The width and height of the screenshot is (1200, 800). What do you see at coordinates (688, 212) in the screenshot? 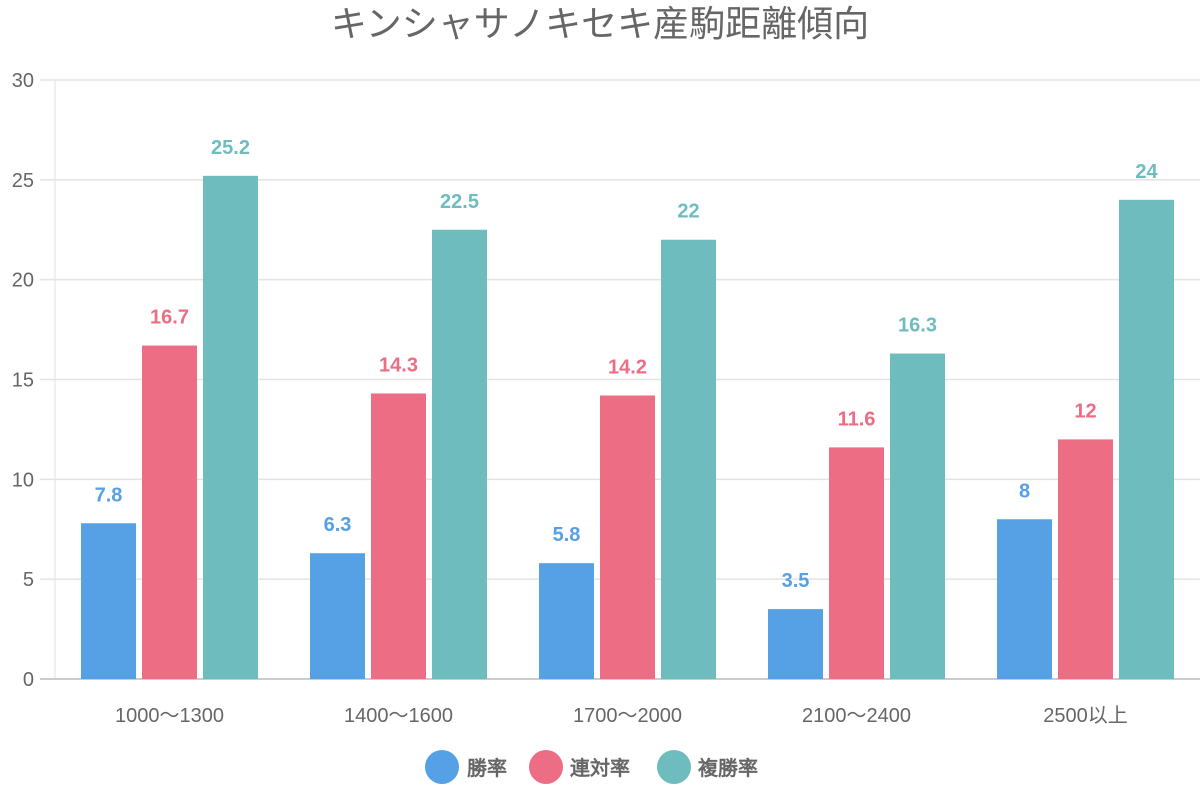
I see `data-label: 22` at bounding box center [688, 212].